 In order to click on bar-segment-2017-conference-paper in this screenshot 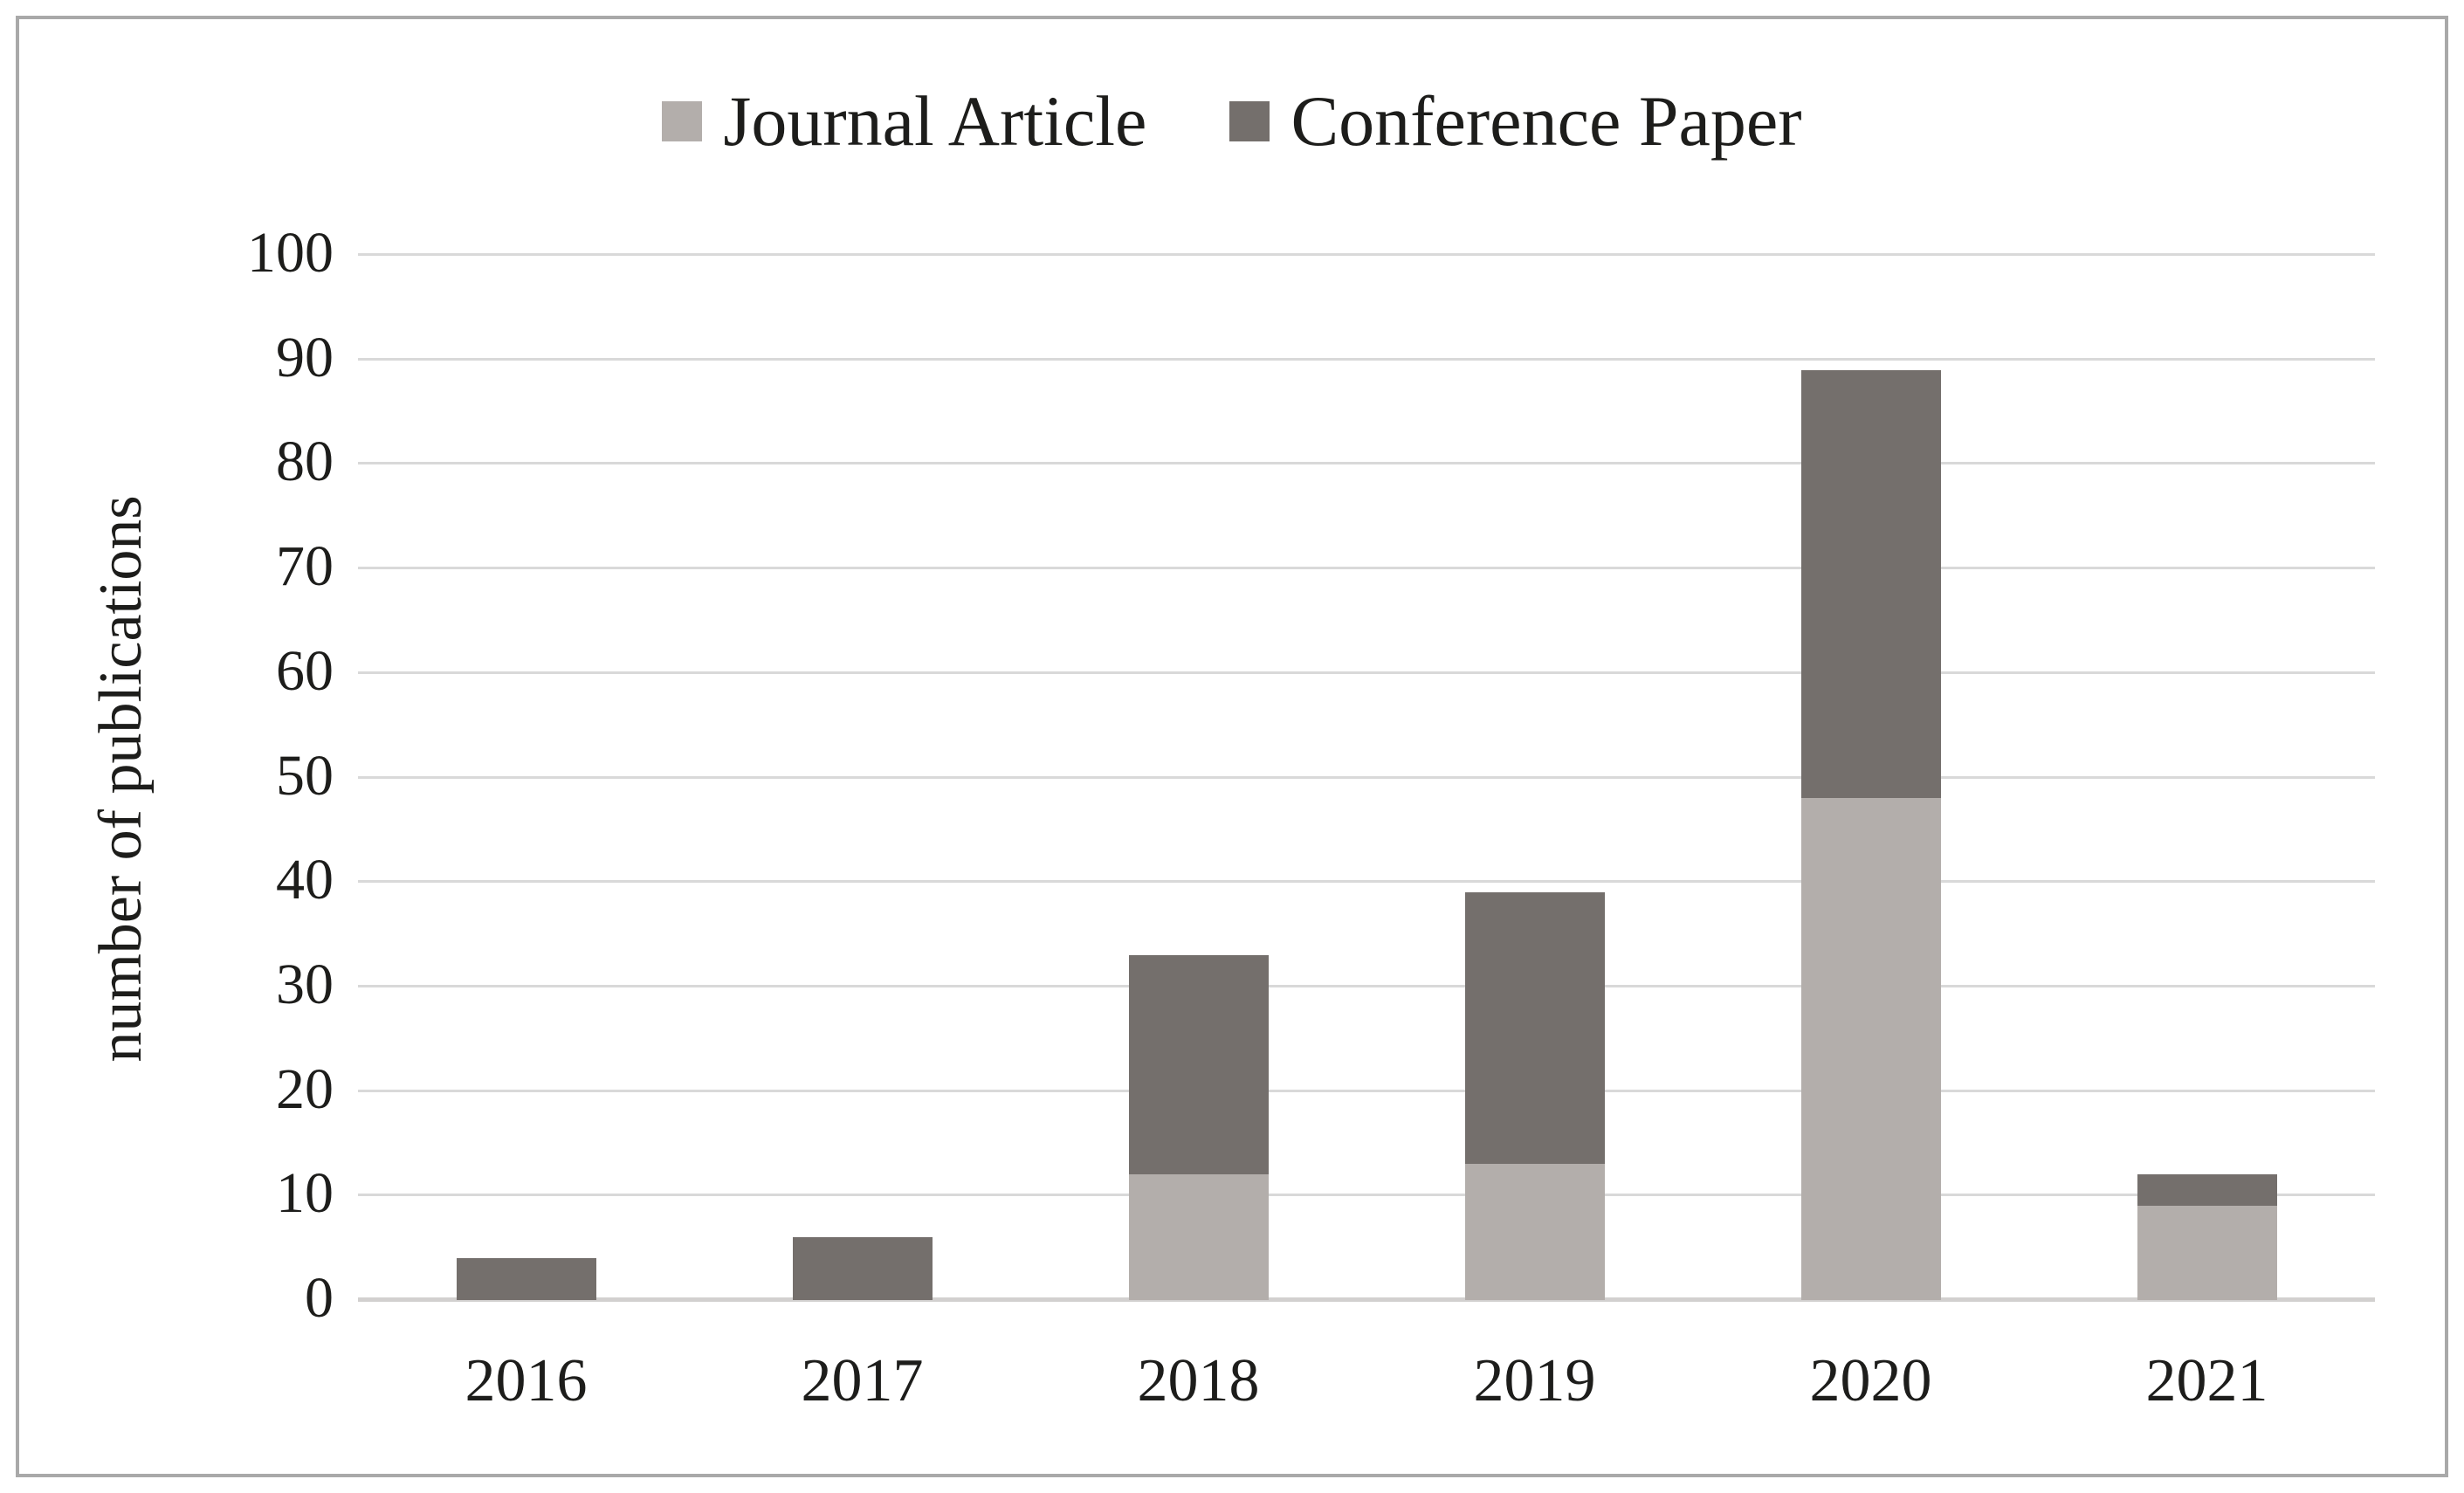, I will do `click(862, 1268)`.